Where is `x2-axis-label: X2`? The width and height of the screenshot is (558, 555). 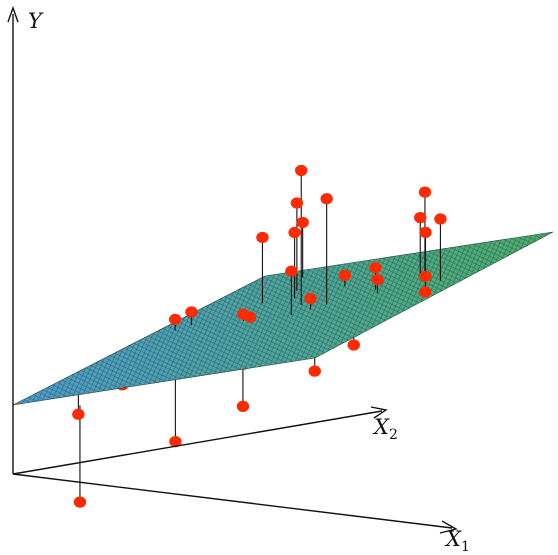 x2-axis-label: X2 is located at coordinates (385, 429).